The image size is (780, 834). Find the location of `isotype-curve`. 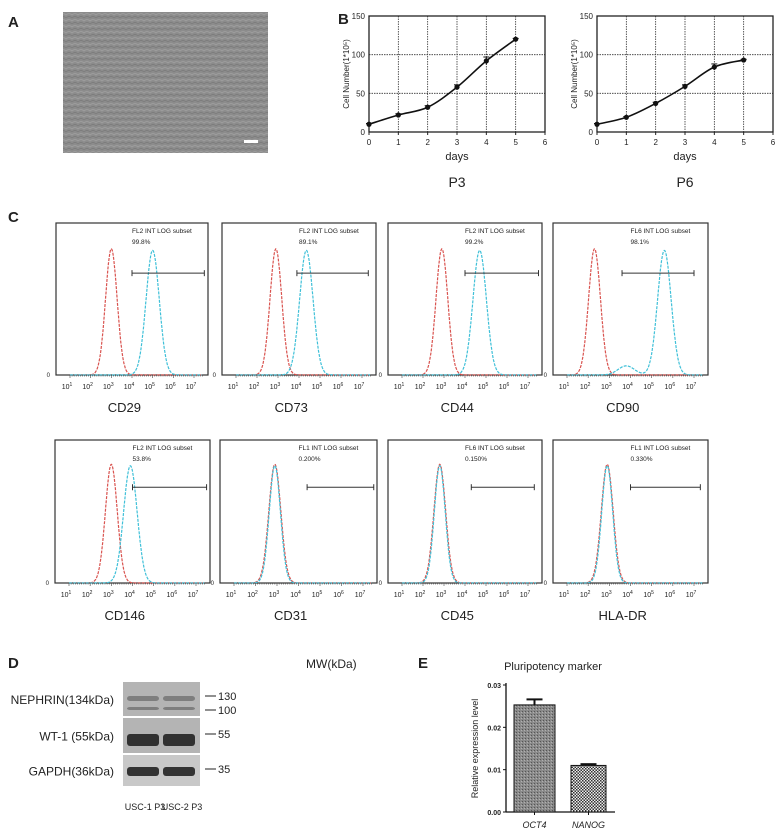

isotype-curve is located at coordinates (303, 523).